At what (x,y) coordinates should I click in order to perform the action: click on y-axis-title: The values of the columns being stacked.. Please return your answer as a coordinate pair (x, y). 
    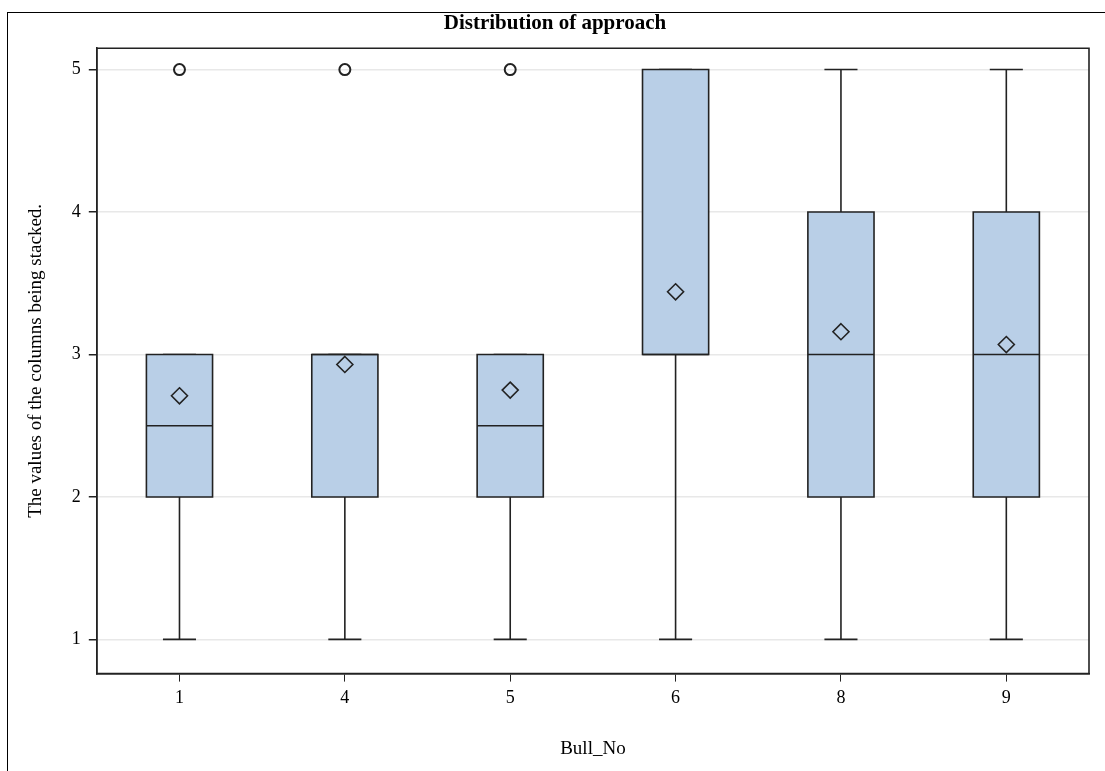
    Looking at the image, I should click on (35, 360).